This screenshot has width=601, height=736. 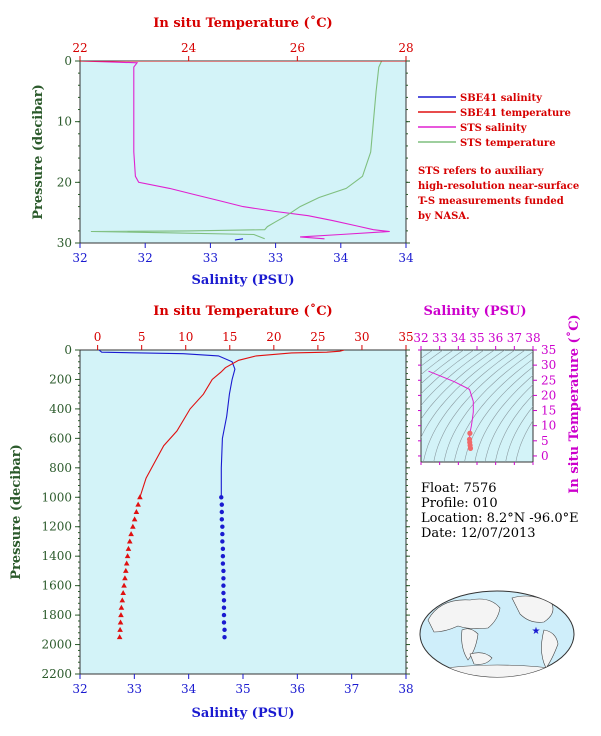 I want to click on float-location-star: ★, so click(x=536, y=631).